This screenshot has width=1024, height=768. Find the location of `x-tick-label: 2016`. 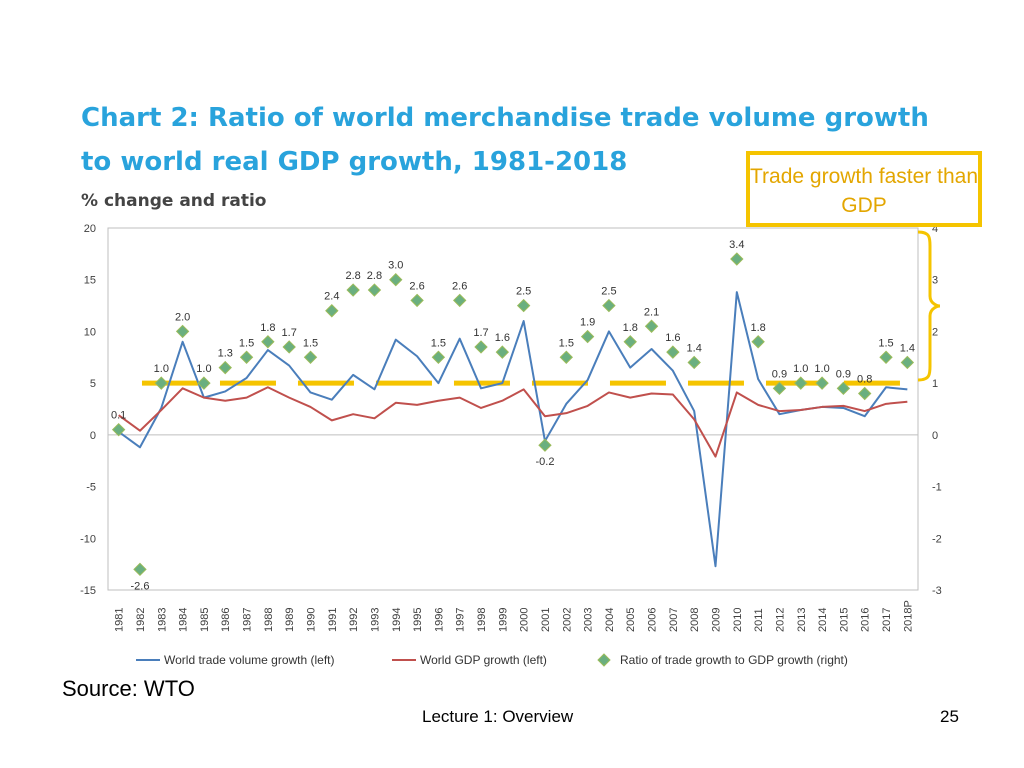

x-tick-label: 2016 is located at coordinates (866, 620).